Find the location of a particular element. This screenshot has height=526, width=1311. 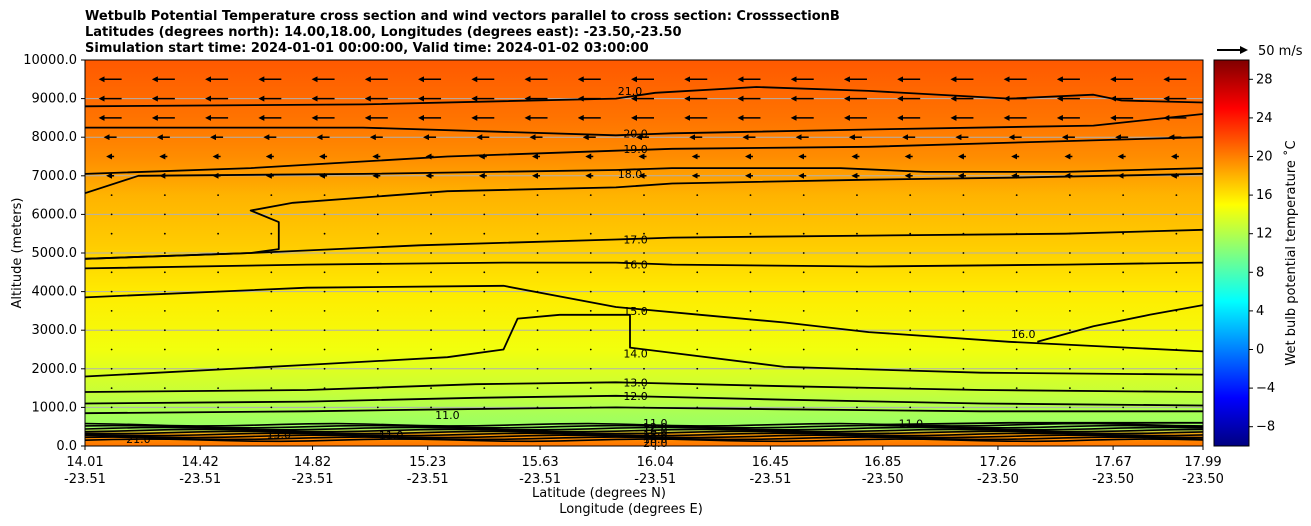

contour-line-14.0 is located at coordinates (644, 345).